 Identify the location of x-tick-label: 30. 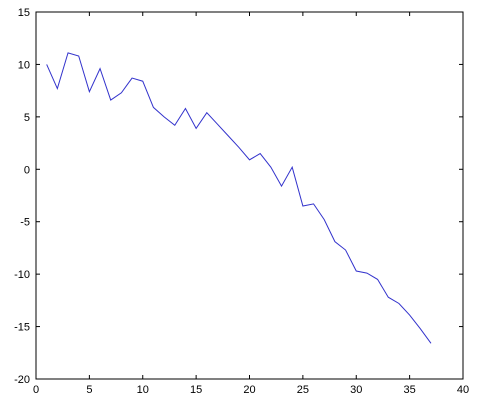
(356, 390).